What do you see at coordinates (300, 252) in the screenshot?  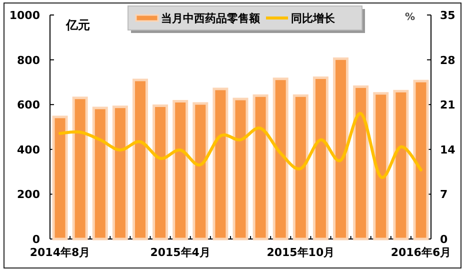 I see `x-tick-label: 2015年10月` at bounding box center [300, 252].